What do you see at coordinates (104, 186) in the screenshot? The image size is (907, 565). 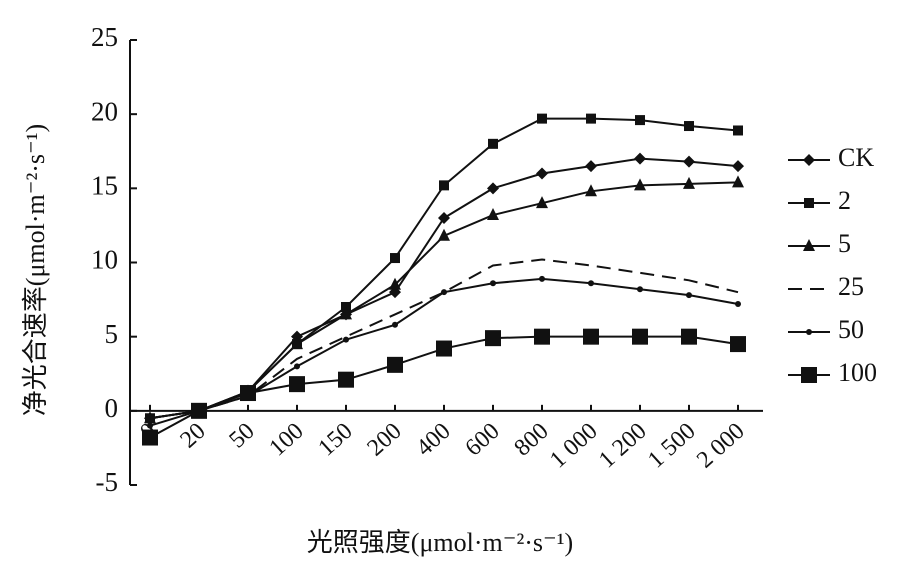 I see `y-tick-label: 15` at bounding box center [104, 186].